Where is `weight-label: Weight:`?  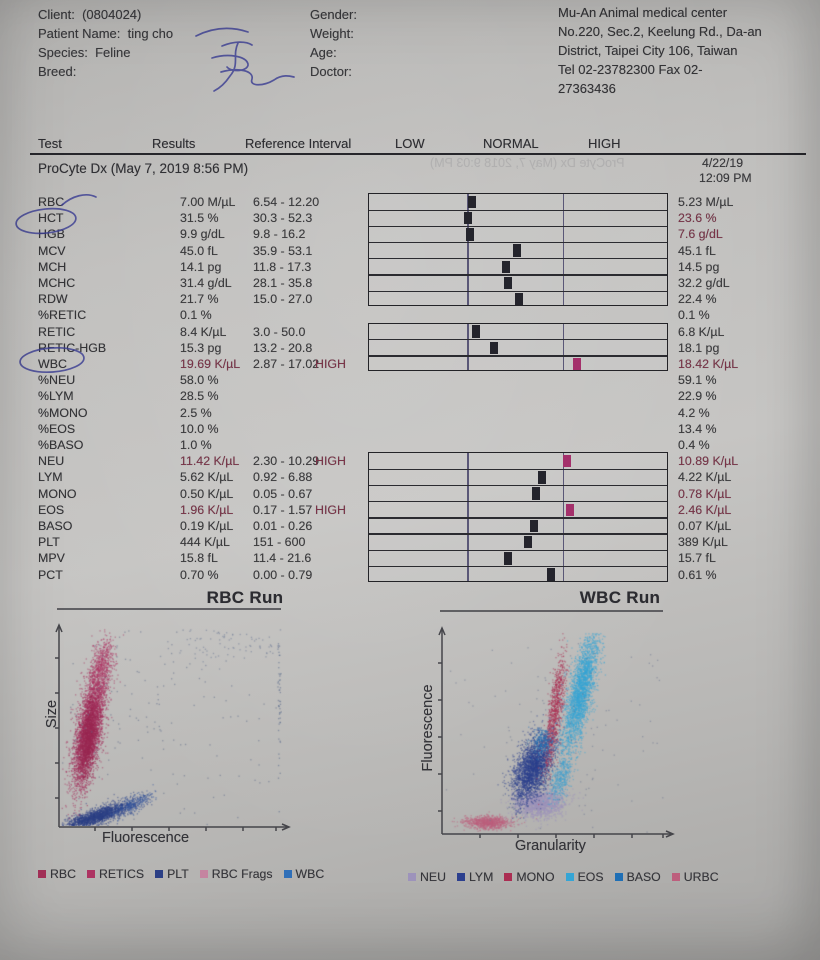
weight-label: Weight: is located at coordinates (332, 33).